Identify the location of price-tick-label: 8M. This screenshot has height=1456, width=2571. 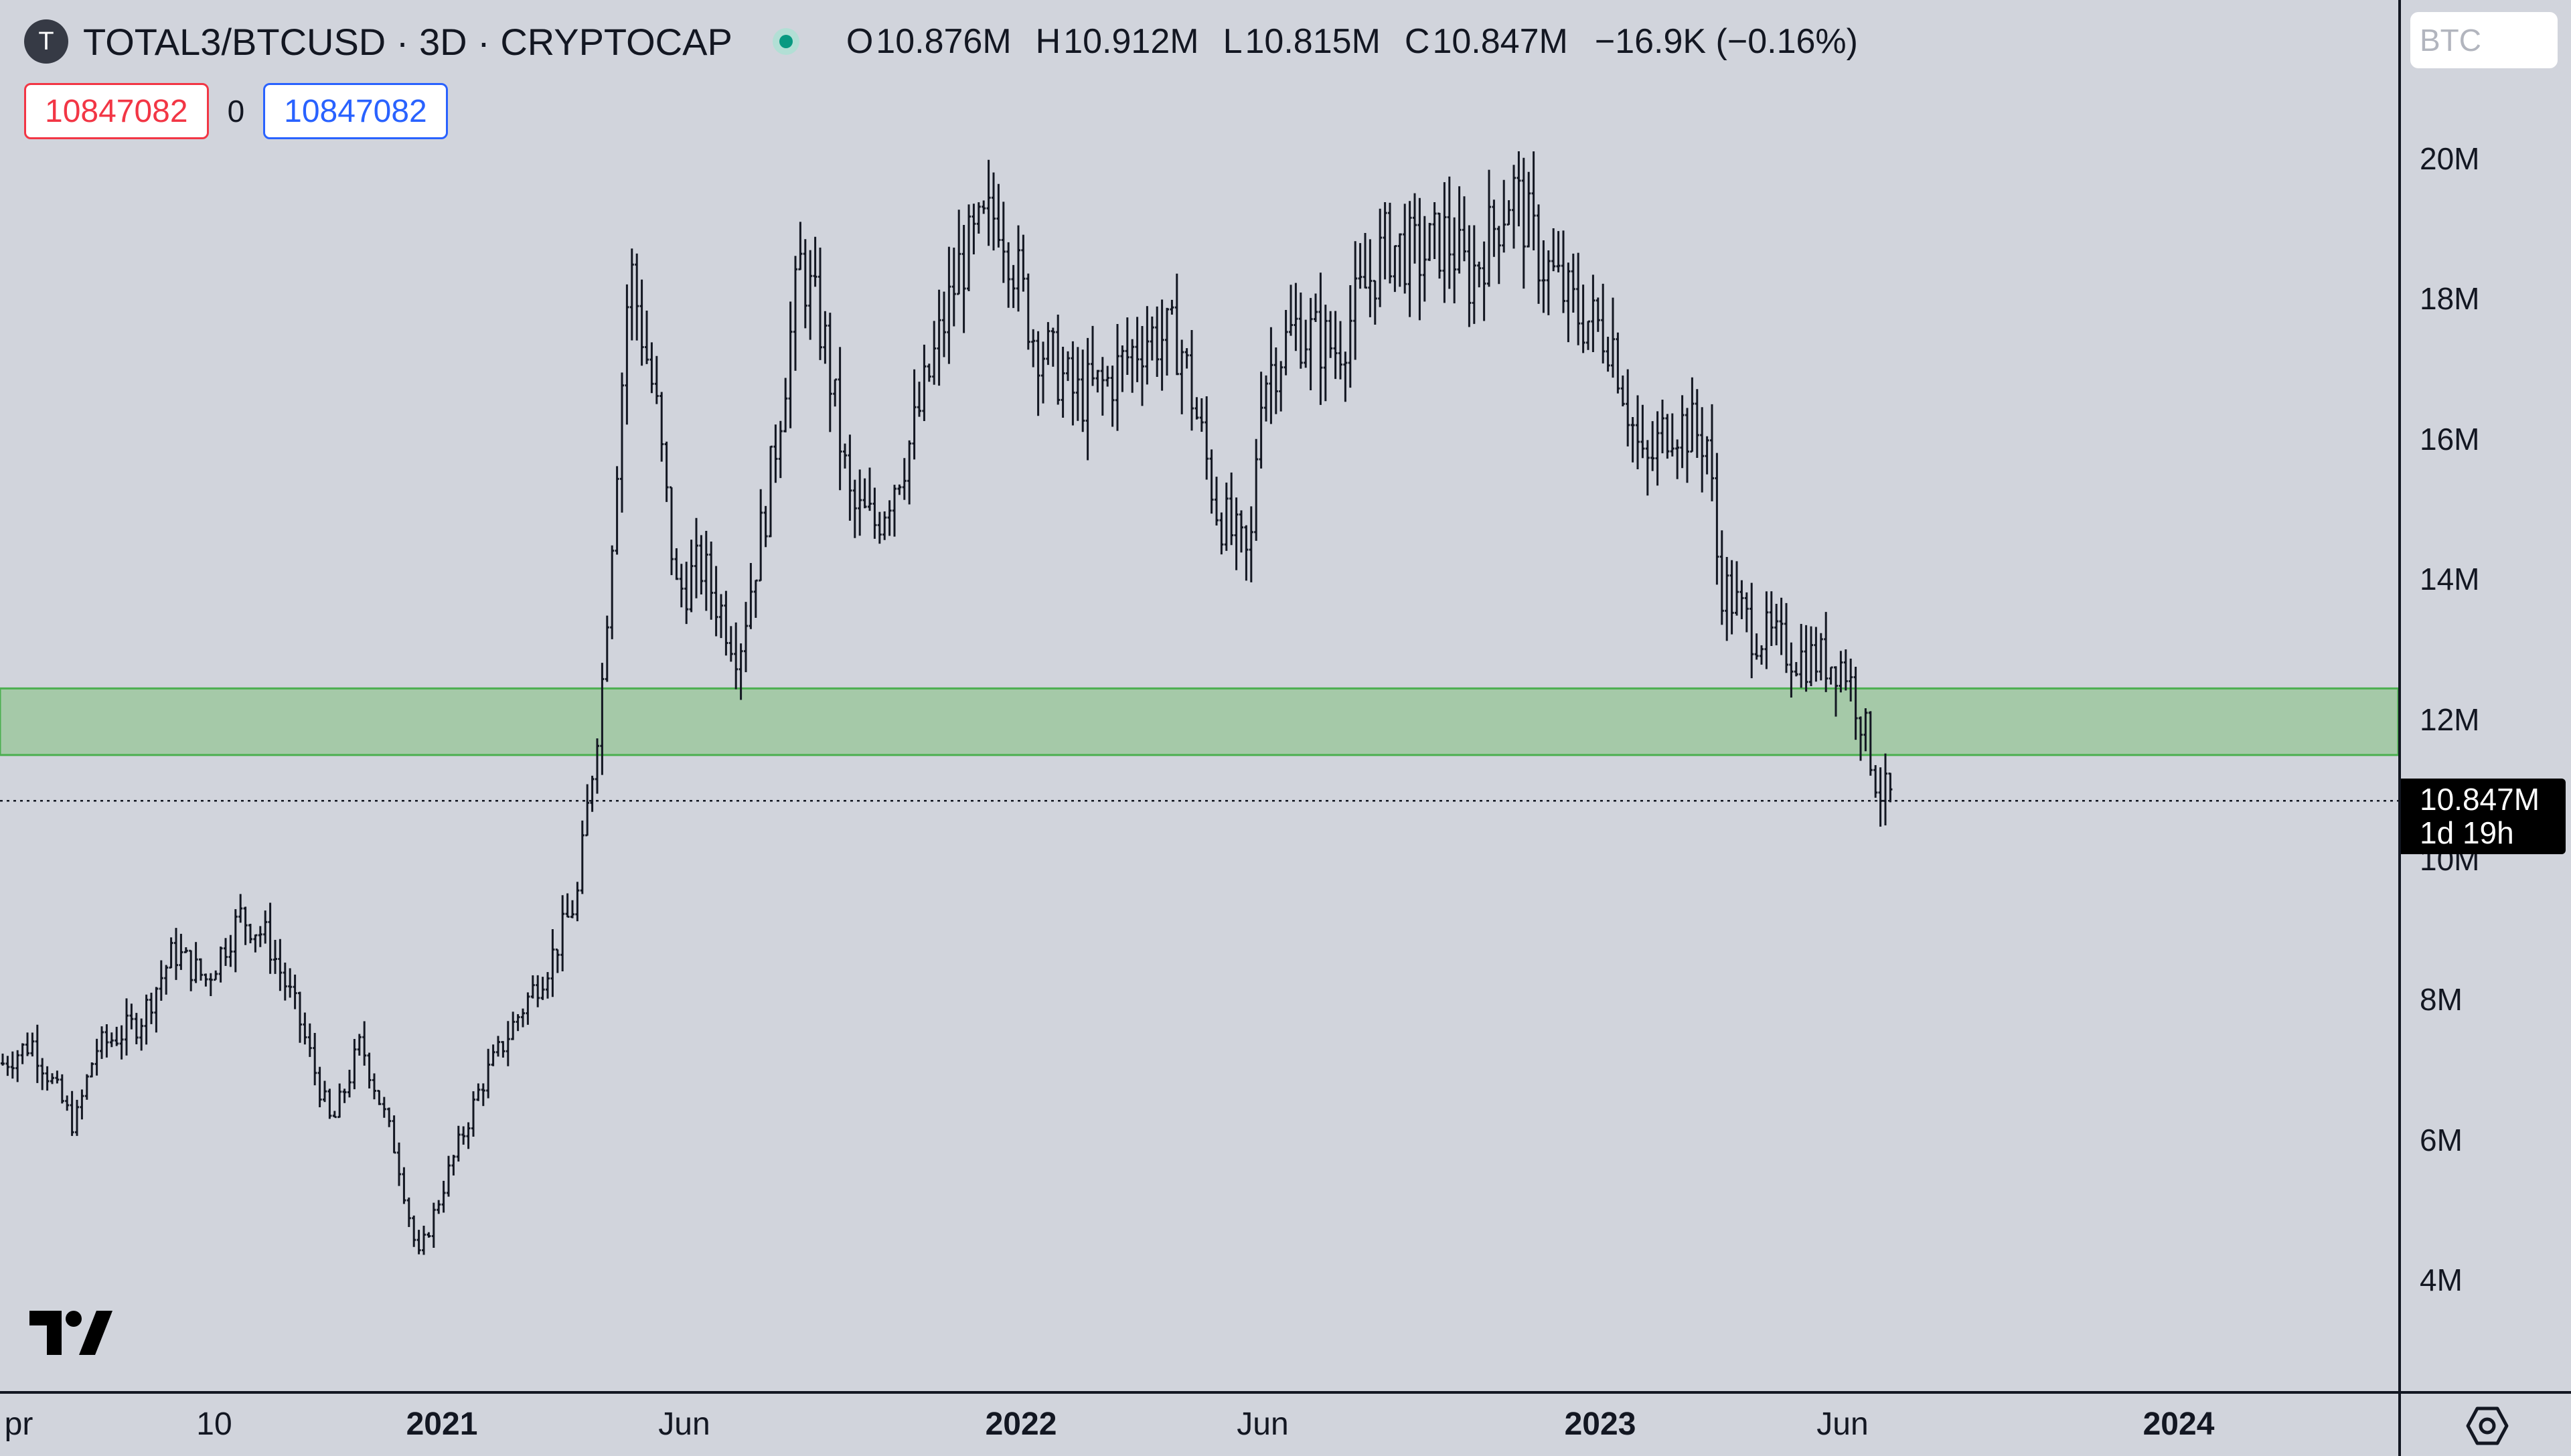
(2441, 1000).